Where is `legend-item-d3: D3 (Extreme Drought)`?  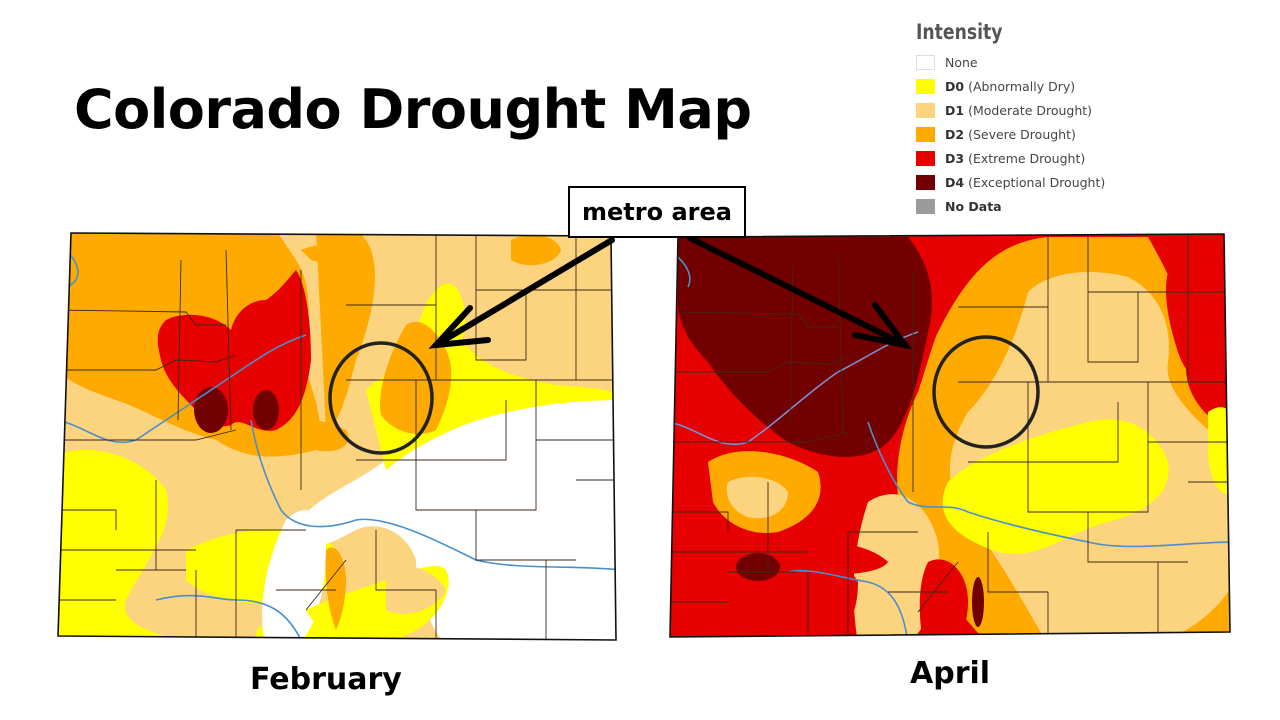 legend-item-d3: D3 (Extreme Drought) is located at coordinates (1010, 158).